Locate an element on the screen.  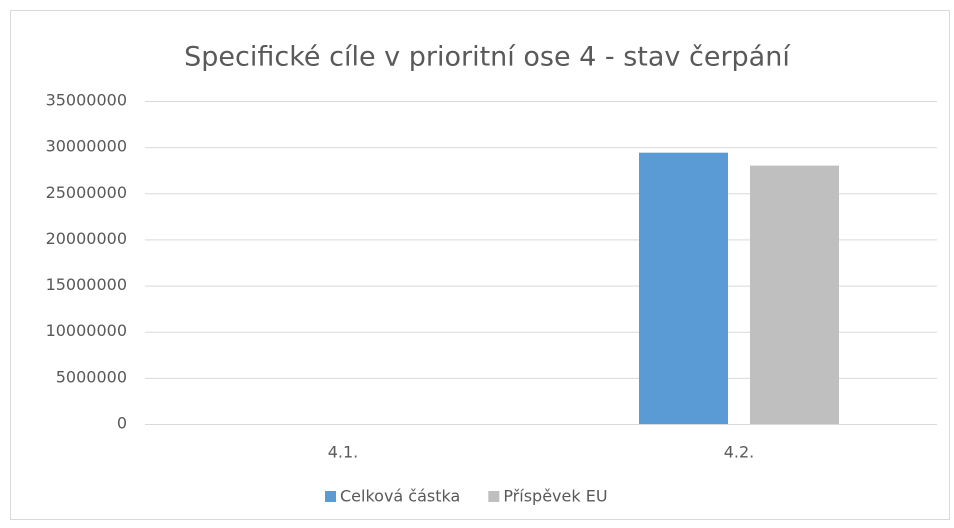
x-tick-label: 4.2. is located at coordinates (739, 452).